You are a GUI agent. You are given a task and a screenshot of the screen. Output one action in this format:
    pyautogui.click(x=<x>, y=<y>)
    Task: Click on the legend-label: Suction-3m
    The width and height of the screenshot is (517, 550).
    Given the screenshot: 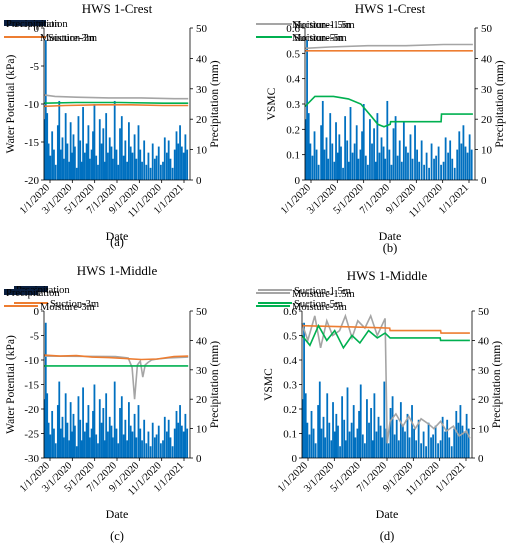 What is the action you would take?
    pyautogui.click(x=74, y=304)
    